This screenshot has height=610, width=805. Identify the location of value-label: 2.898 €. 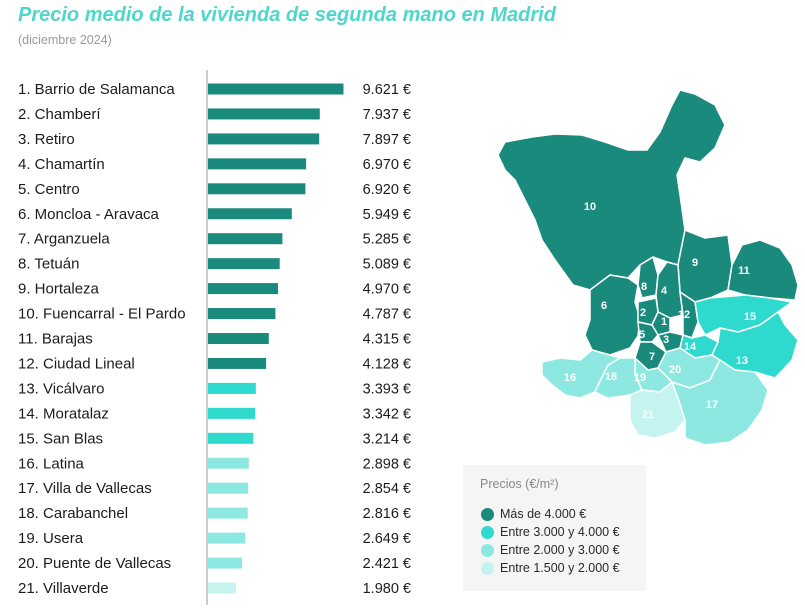
(387, 464).